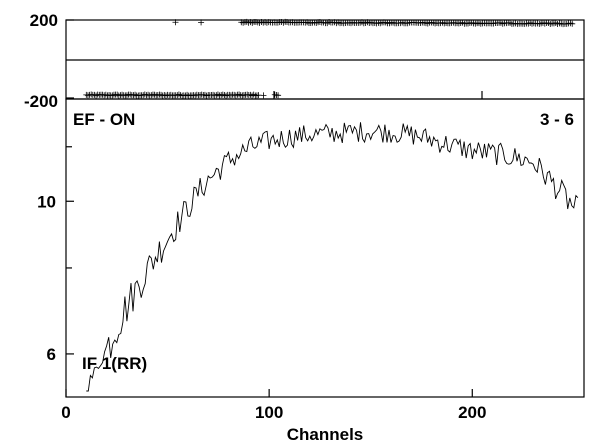 Image resolution: width=591 pixels, height=442 pixels. I want to click on ef-on-label: EF - ON, so click(104, 119).